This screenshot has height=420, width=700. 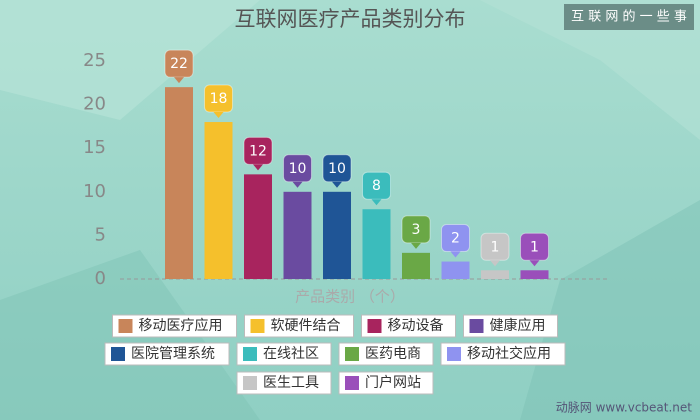 What do you see at coordinates (306, 326) in the screenshot?
I see `legend-label: 软硬件结合` at bounding box center [306, 326].